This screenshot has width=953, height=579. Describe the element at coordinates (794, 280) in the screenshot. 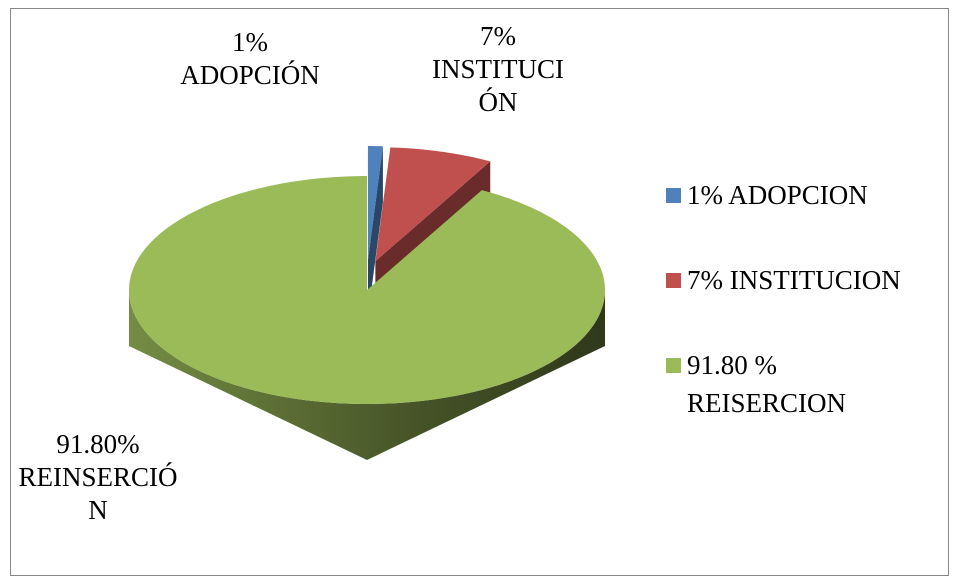

I see `legend-label: 7% INSTITUCION` at that location.